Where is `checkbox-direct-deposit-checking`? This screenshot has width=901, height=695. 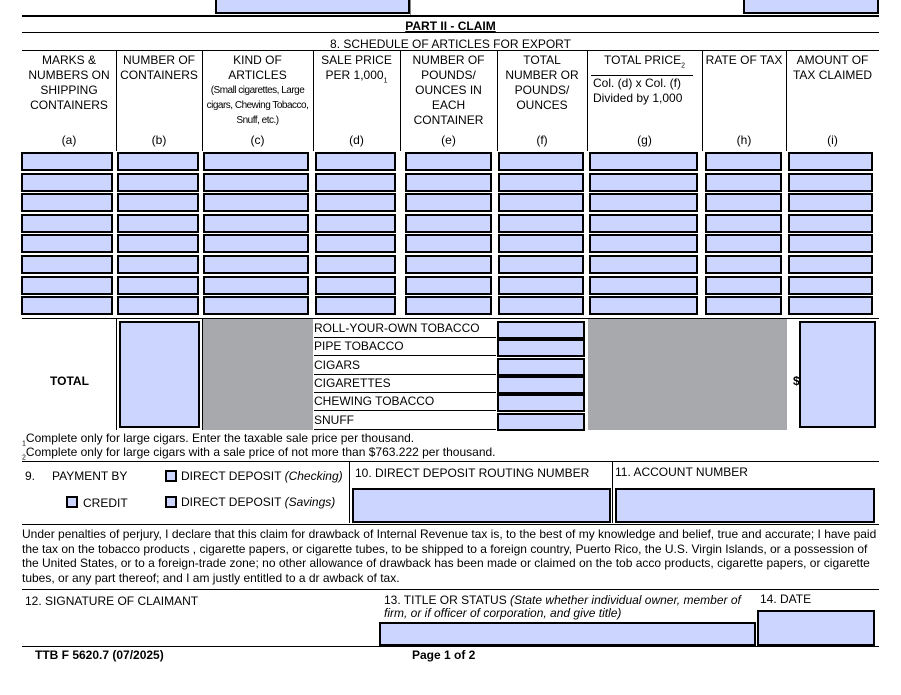 checkbox-direct-deposit-checking is located at coordinates (171, 476).